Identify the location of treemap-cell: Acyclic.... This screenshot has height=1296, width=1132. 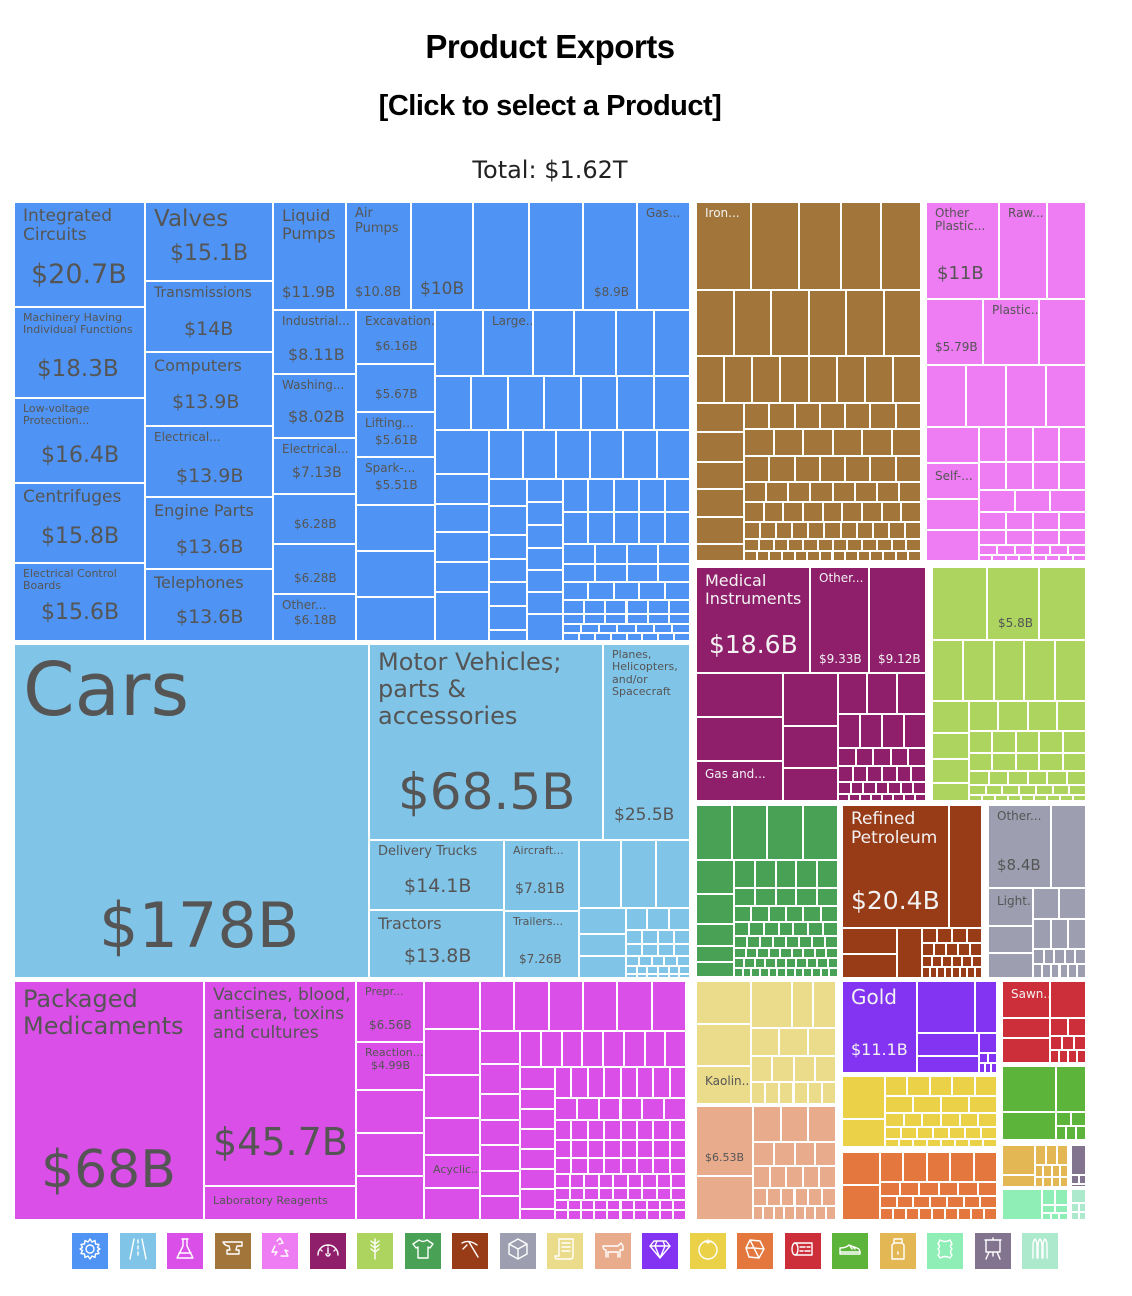
(452, 1171).